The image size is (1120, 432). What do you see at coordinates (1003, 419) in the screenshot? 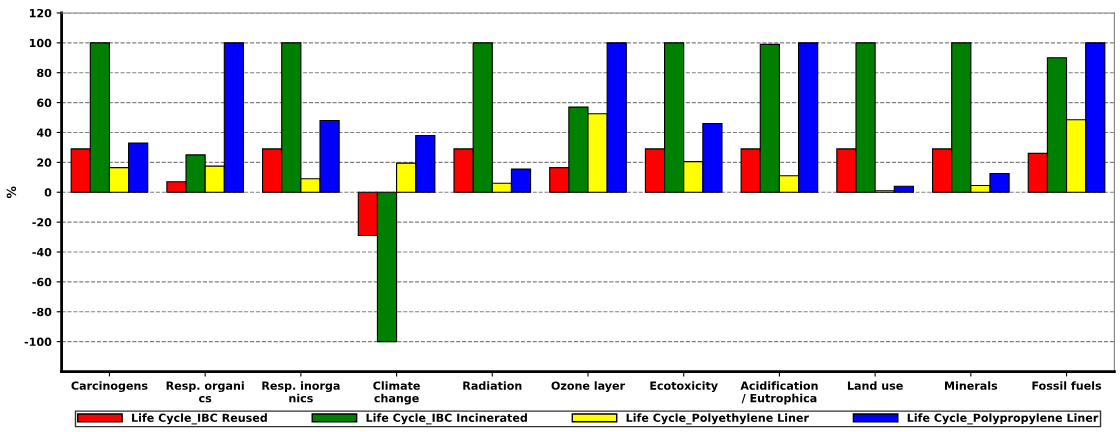
I see `legend-label: Life Cycle_Polypropylene Liner` at bounding box center [1003, 419].